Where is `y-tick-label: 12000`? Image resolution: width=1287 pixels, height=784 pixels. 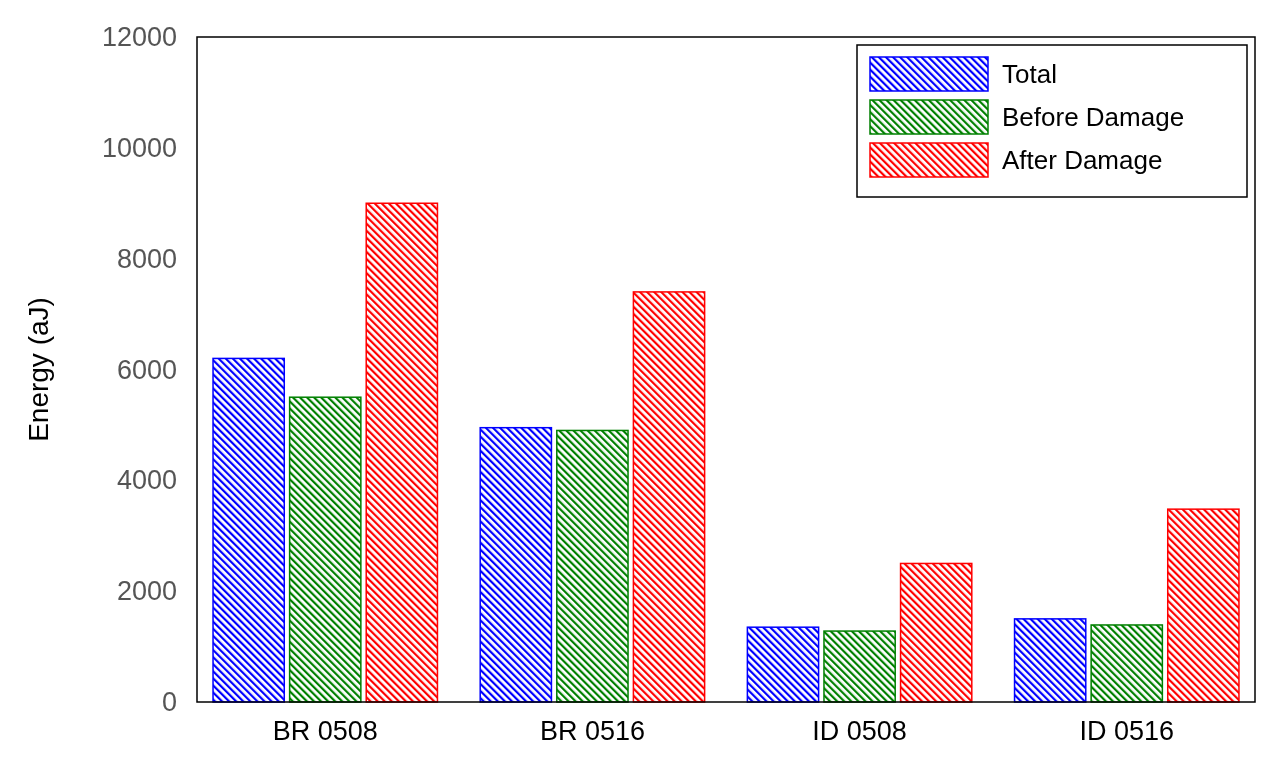 y-tick-label: 12000 is located at coordinates (139, 37).